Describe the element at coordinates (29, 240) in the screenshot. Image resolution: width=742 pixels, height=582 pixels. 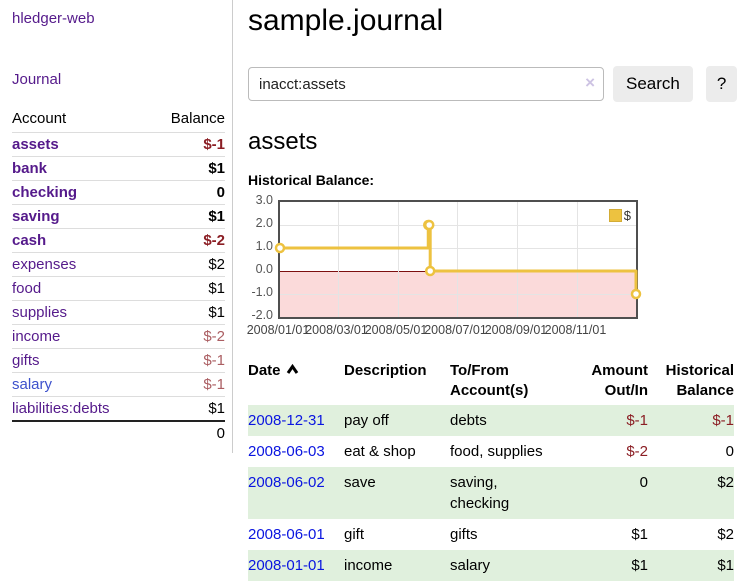
I see `account-link: cash` at that location.